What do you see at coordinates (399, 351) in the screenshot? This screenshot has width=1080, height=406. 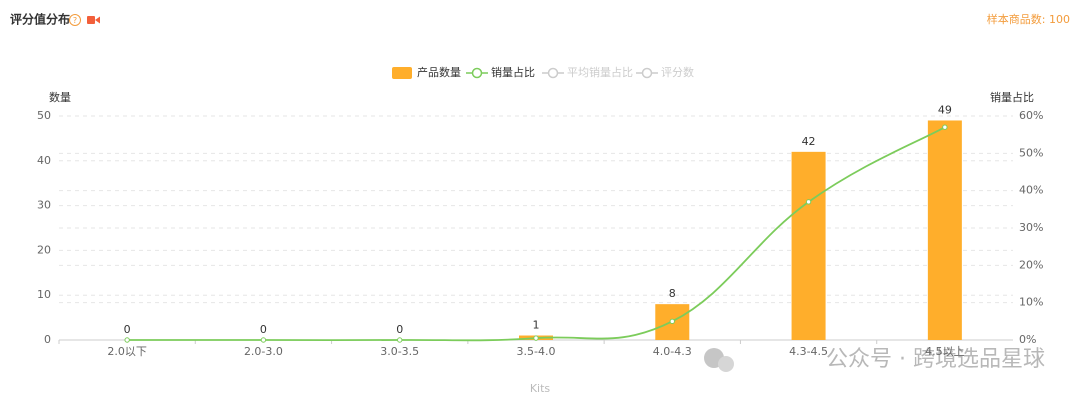 I see `x-tick-label: 3.0-3.5` at bounding box center [399, 351].